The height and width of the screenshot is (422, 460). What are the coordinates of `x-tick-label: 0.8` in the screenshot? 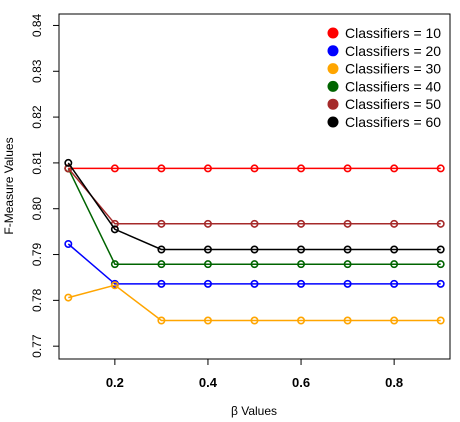 It's located at (394, 382).